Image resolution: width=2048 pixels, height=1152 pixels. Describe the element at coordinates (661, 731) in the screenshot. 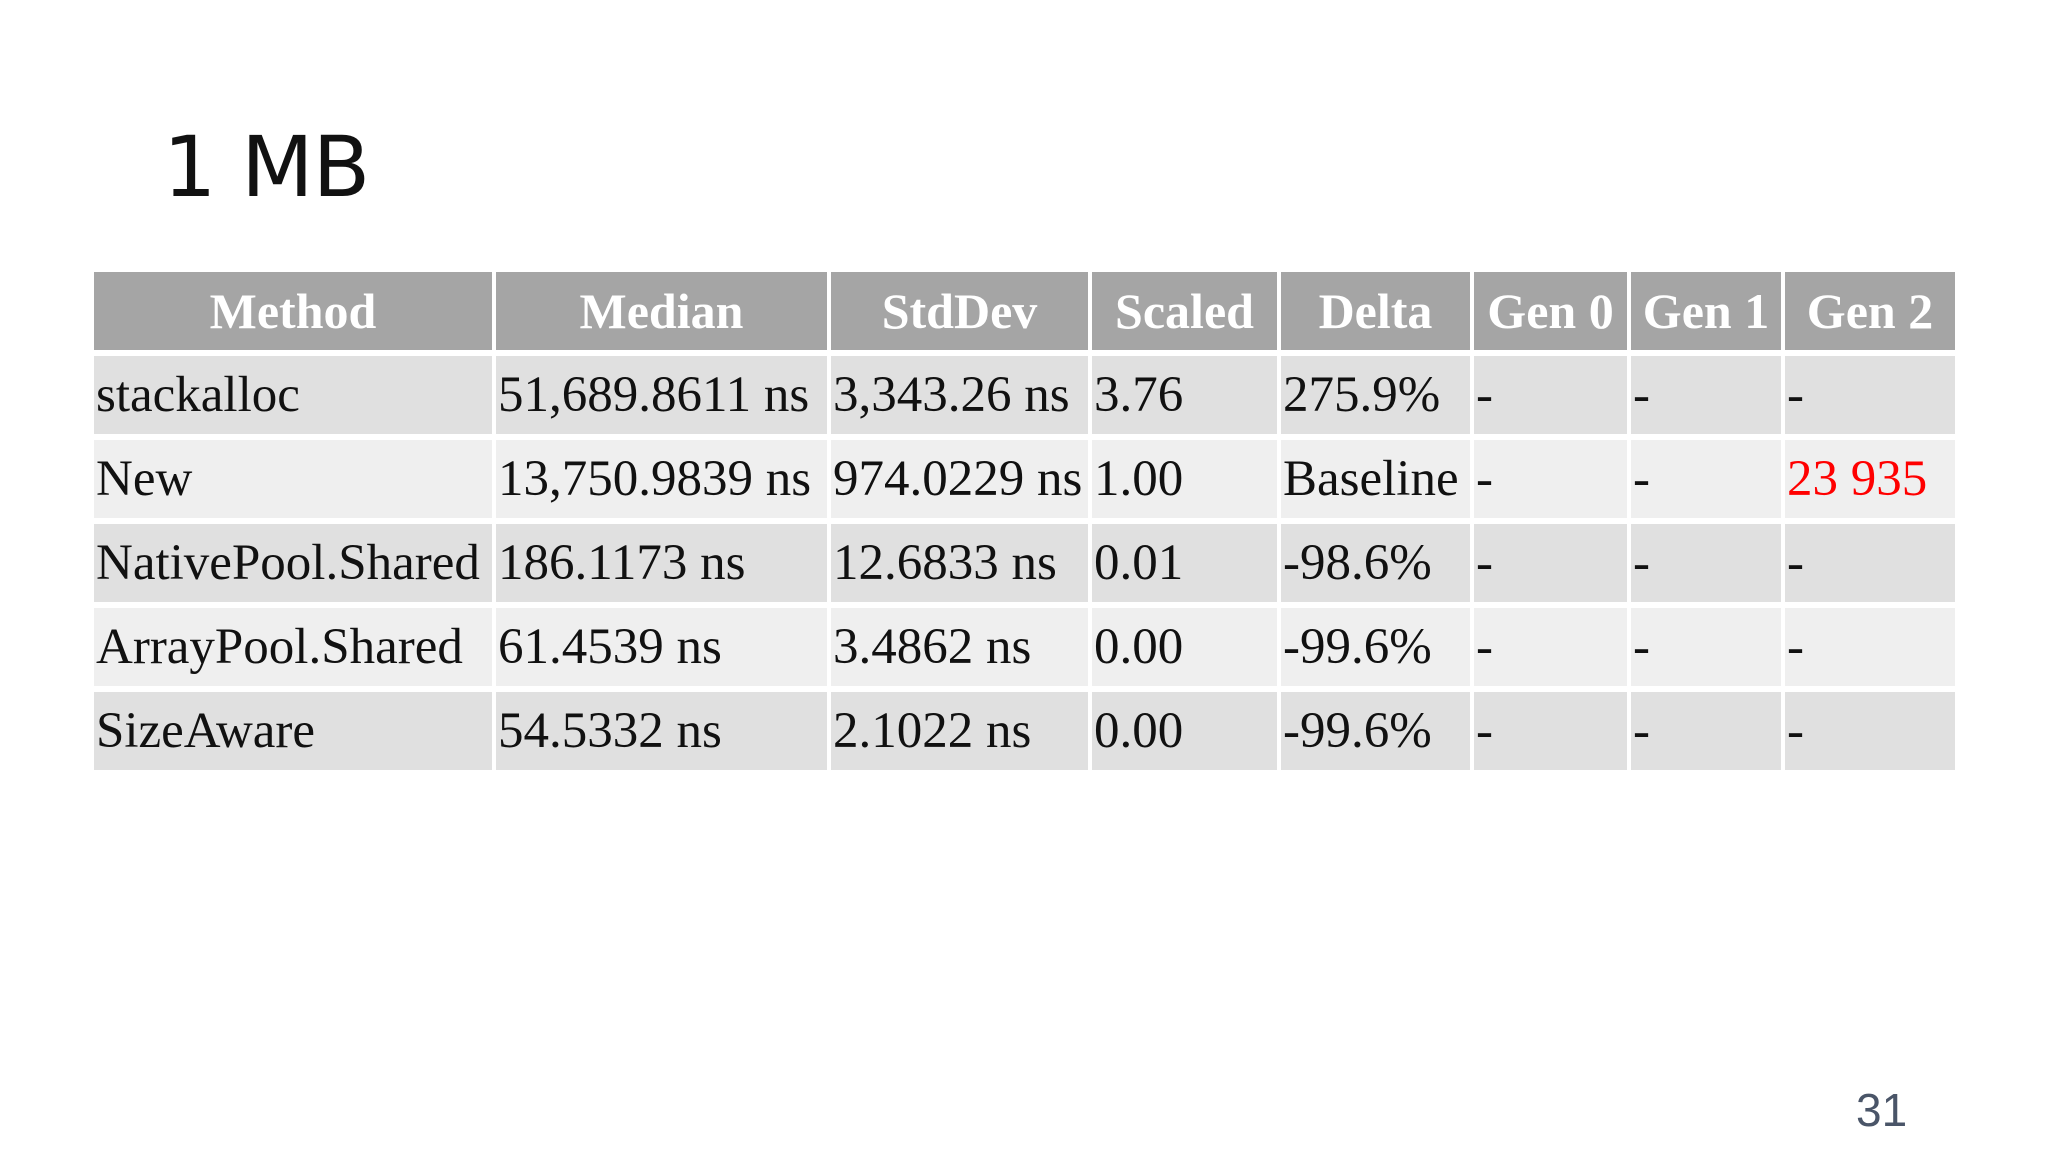

I see `table-cell: 54.5332 ns` at that location.